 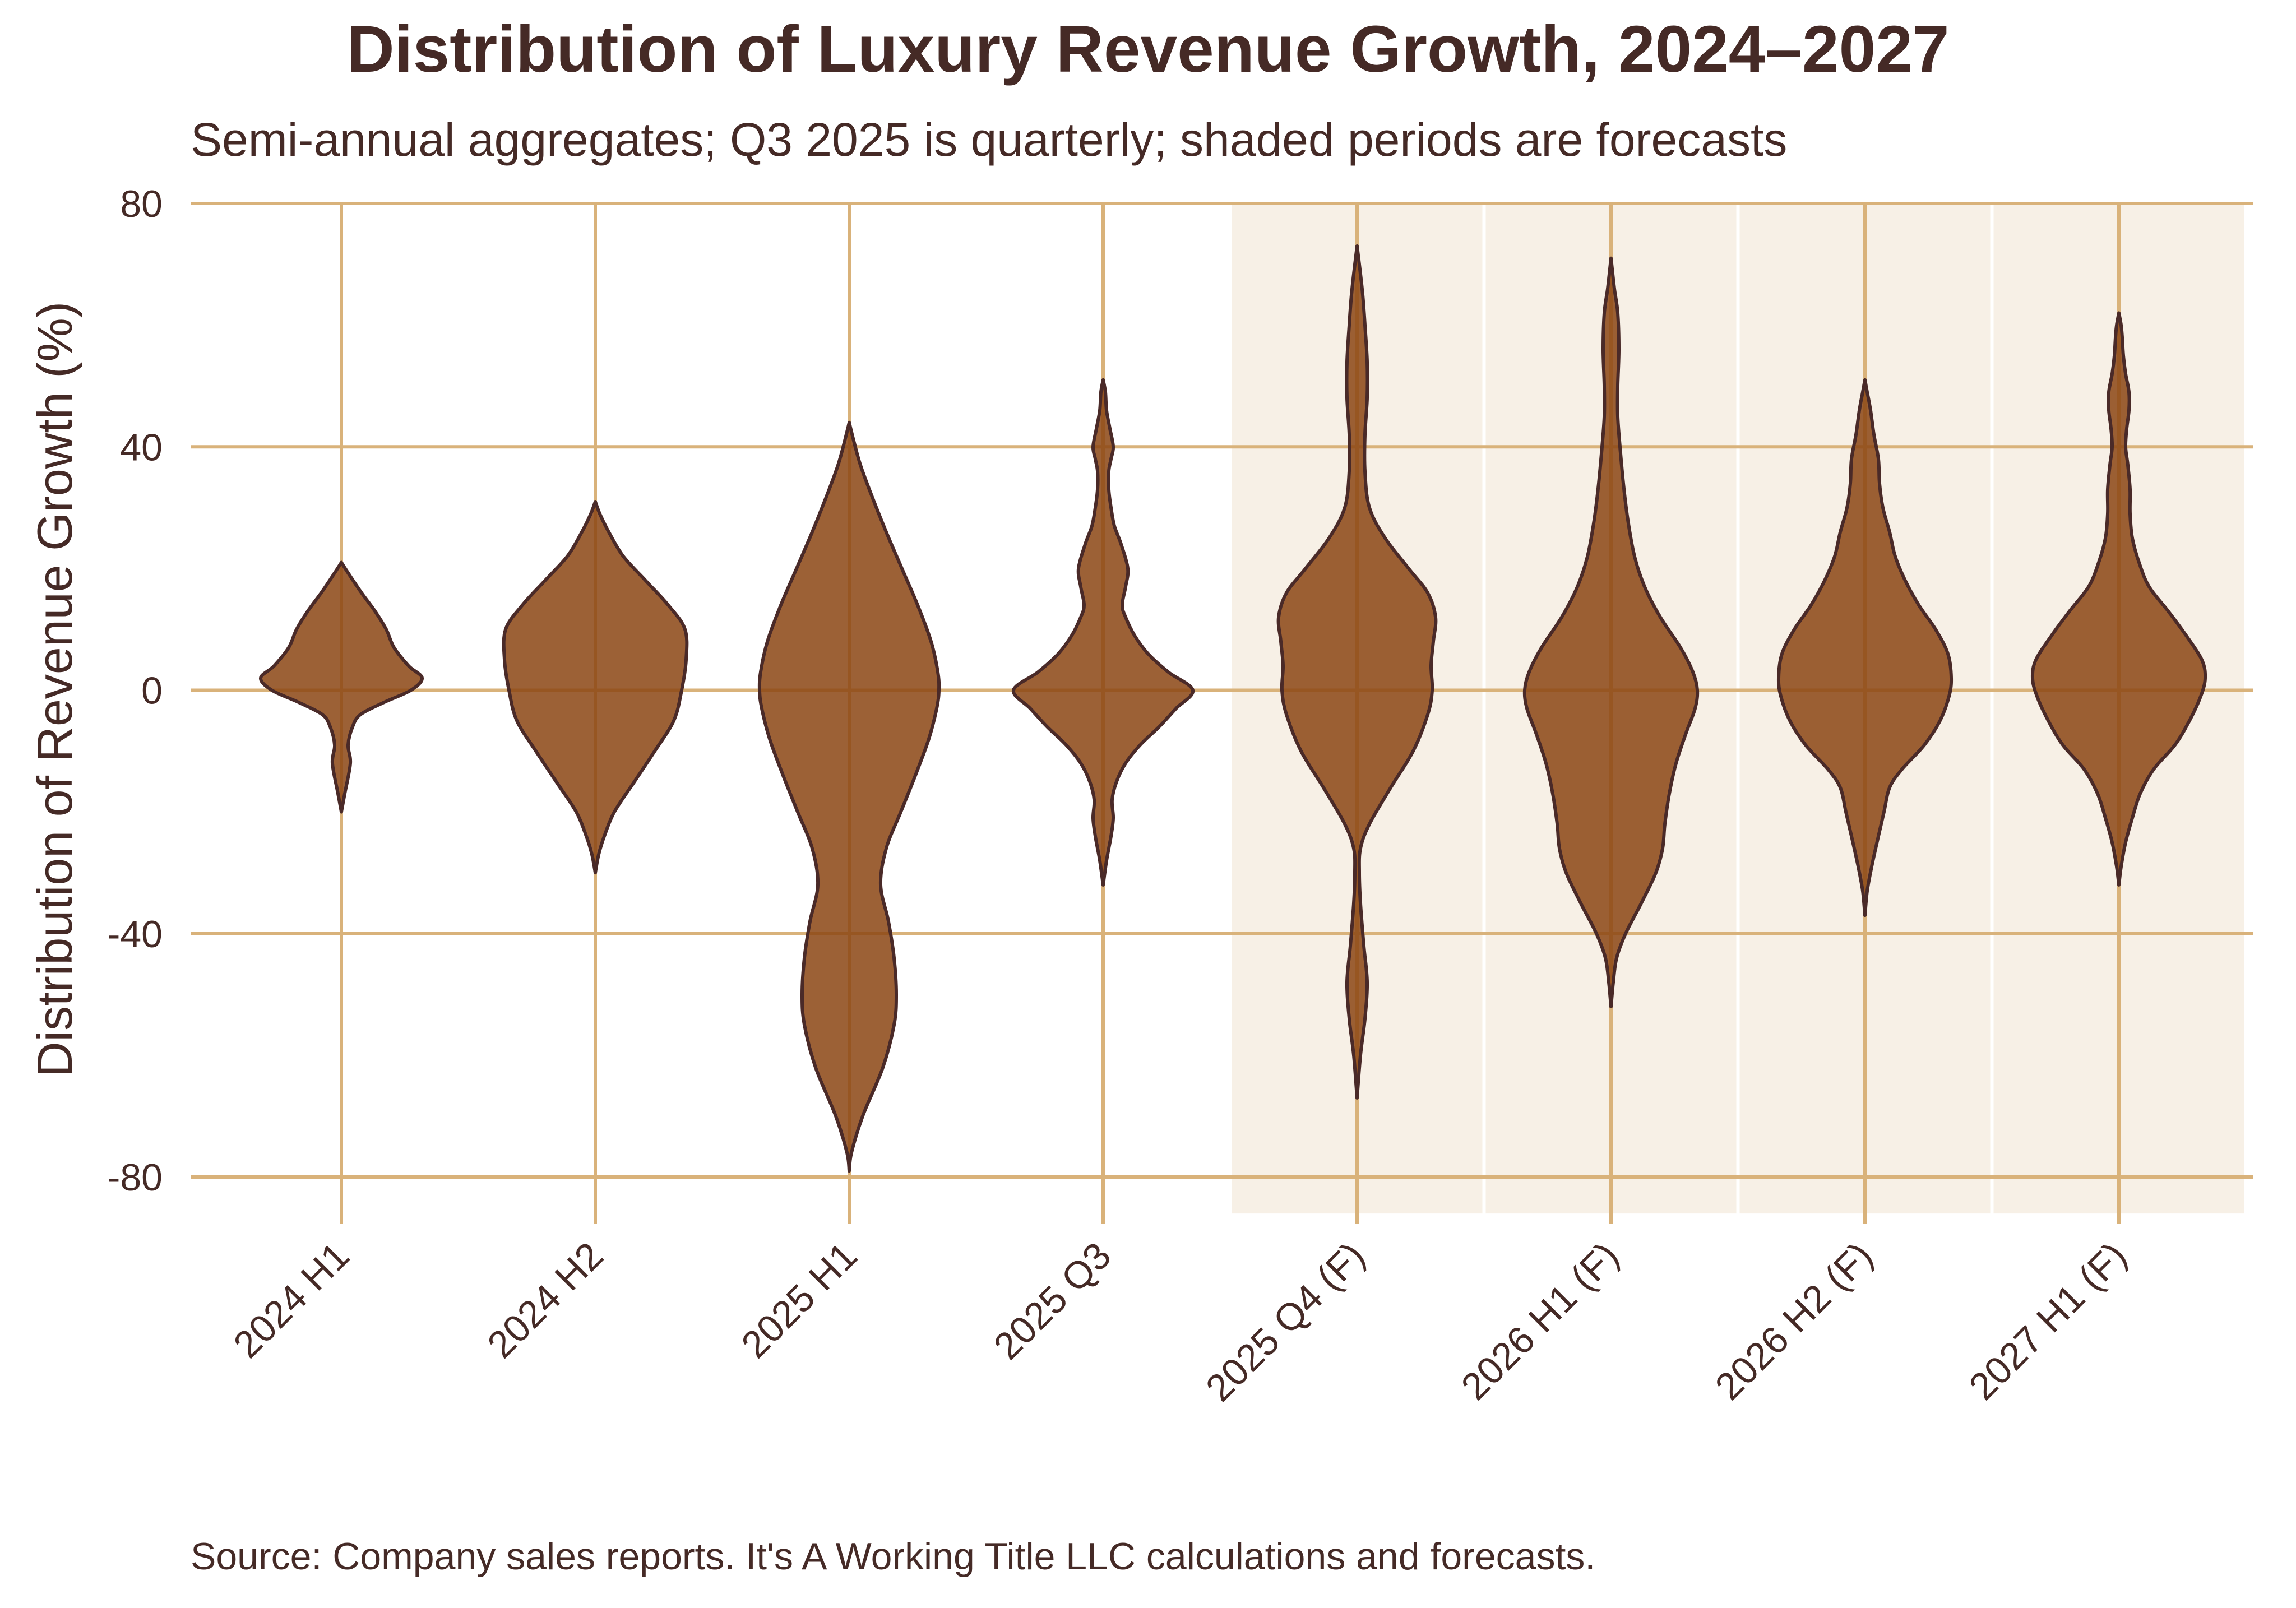 What do you see at coordinates (342, 687) in the screenshot?
I see `violin-2024-h1` at bounding box center [342, 687].